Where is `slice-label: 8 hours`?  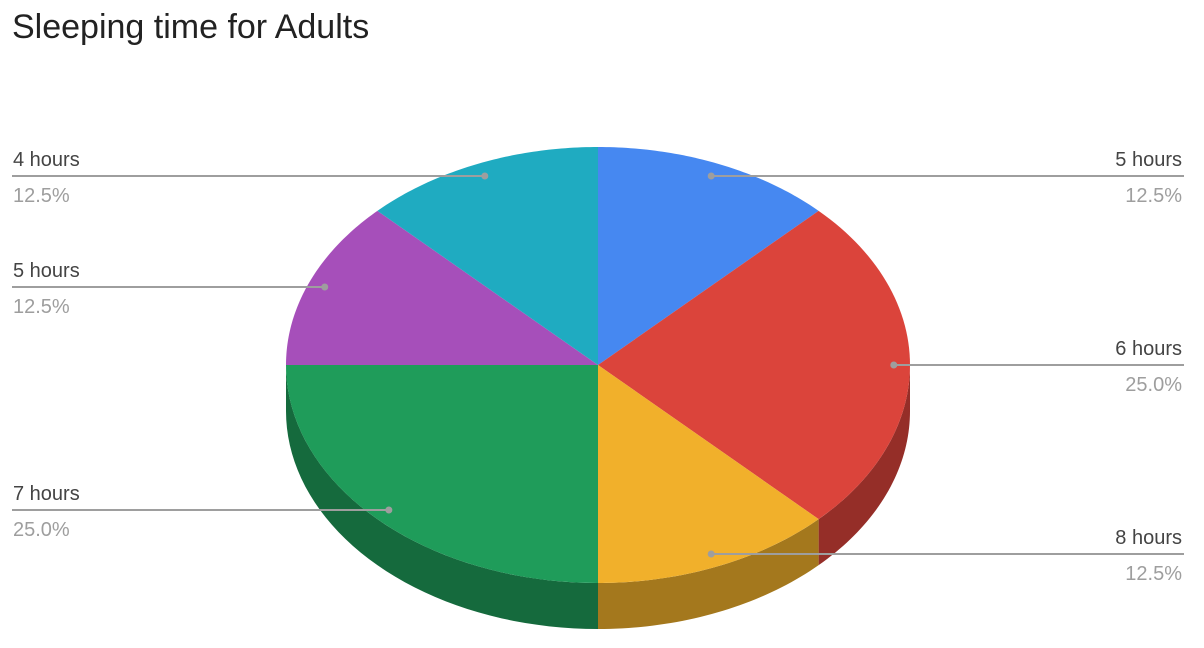 slice-label: 8 hours is located at coordinates (1148, 538).